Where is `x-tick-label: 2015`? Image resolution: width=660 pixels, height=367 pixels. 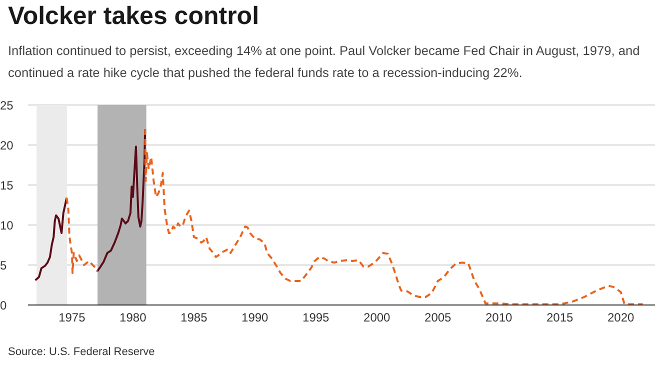
x-tick-label: 2015 is located at coordinates (560, 317).